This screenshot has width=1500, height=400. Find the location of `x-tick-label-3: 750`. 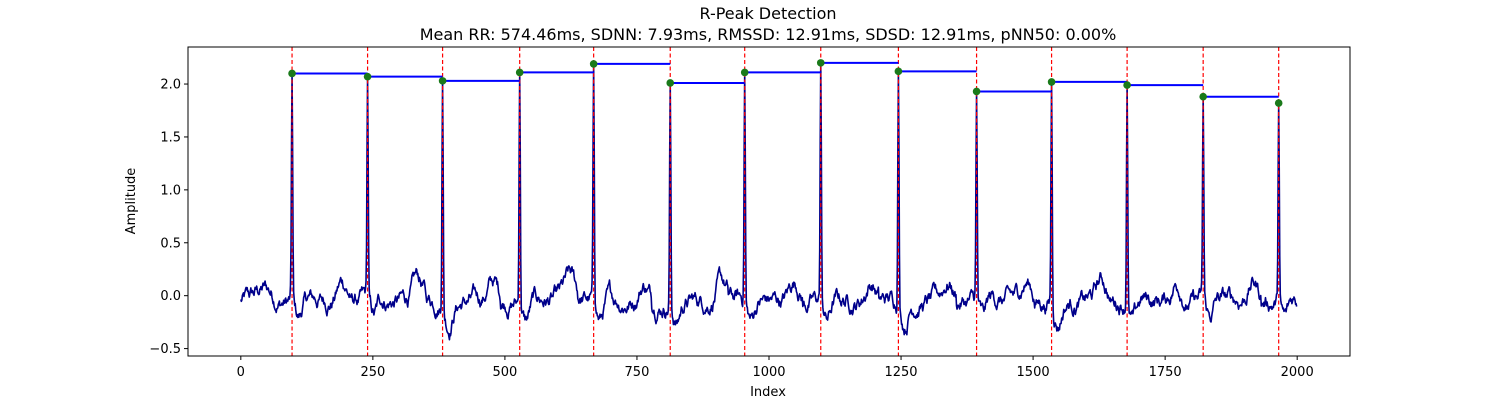

x-tick-label-3: 750 is located at coordinates (637, 372).